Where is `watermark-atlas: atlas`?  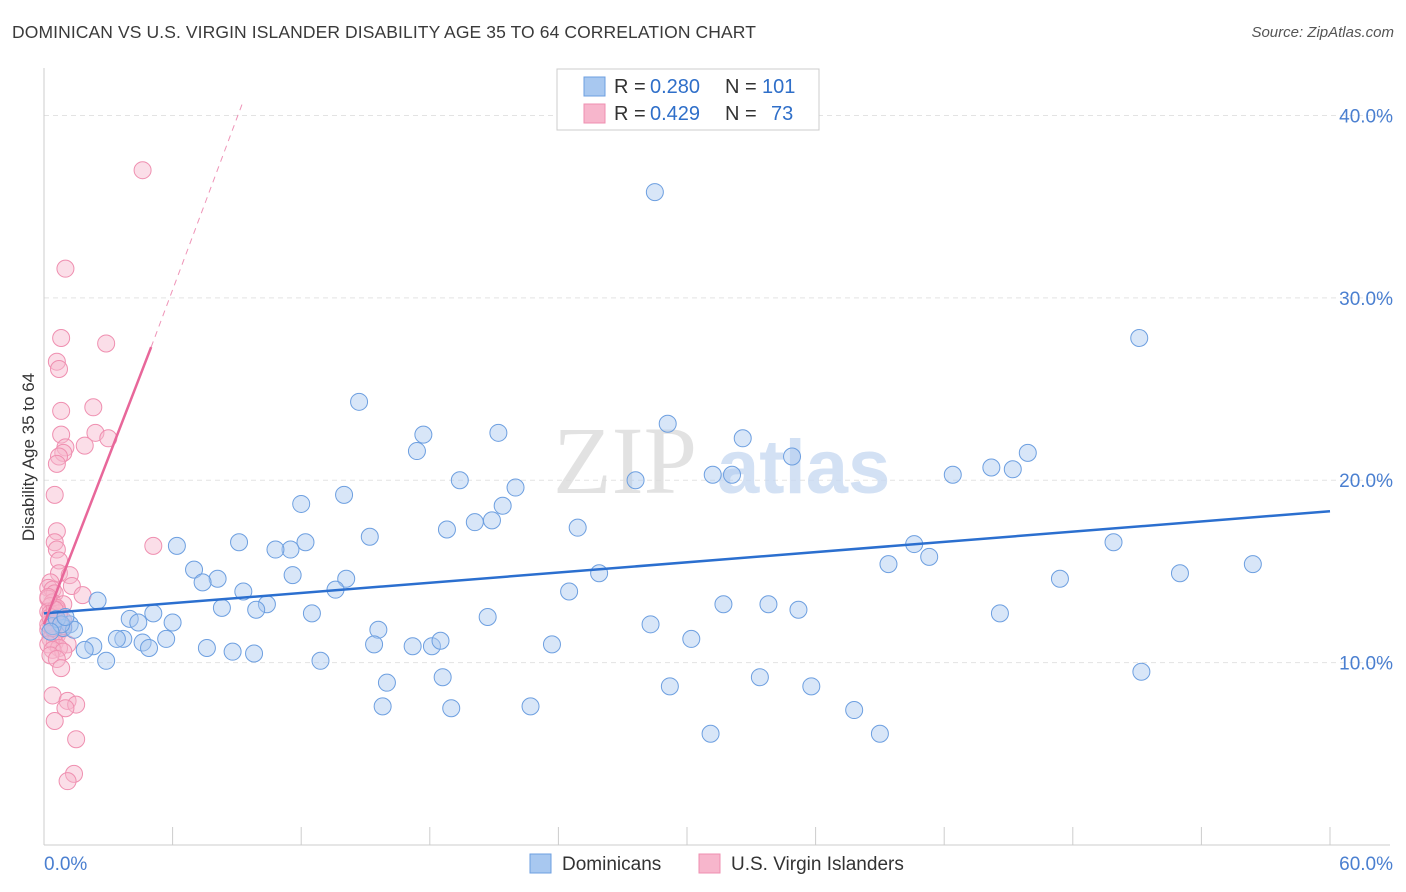
watermark-atlas: atlas is located at coordinates (803, 467).